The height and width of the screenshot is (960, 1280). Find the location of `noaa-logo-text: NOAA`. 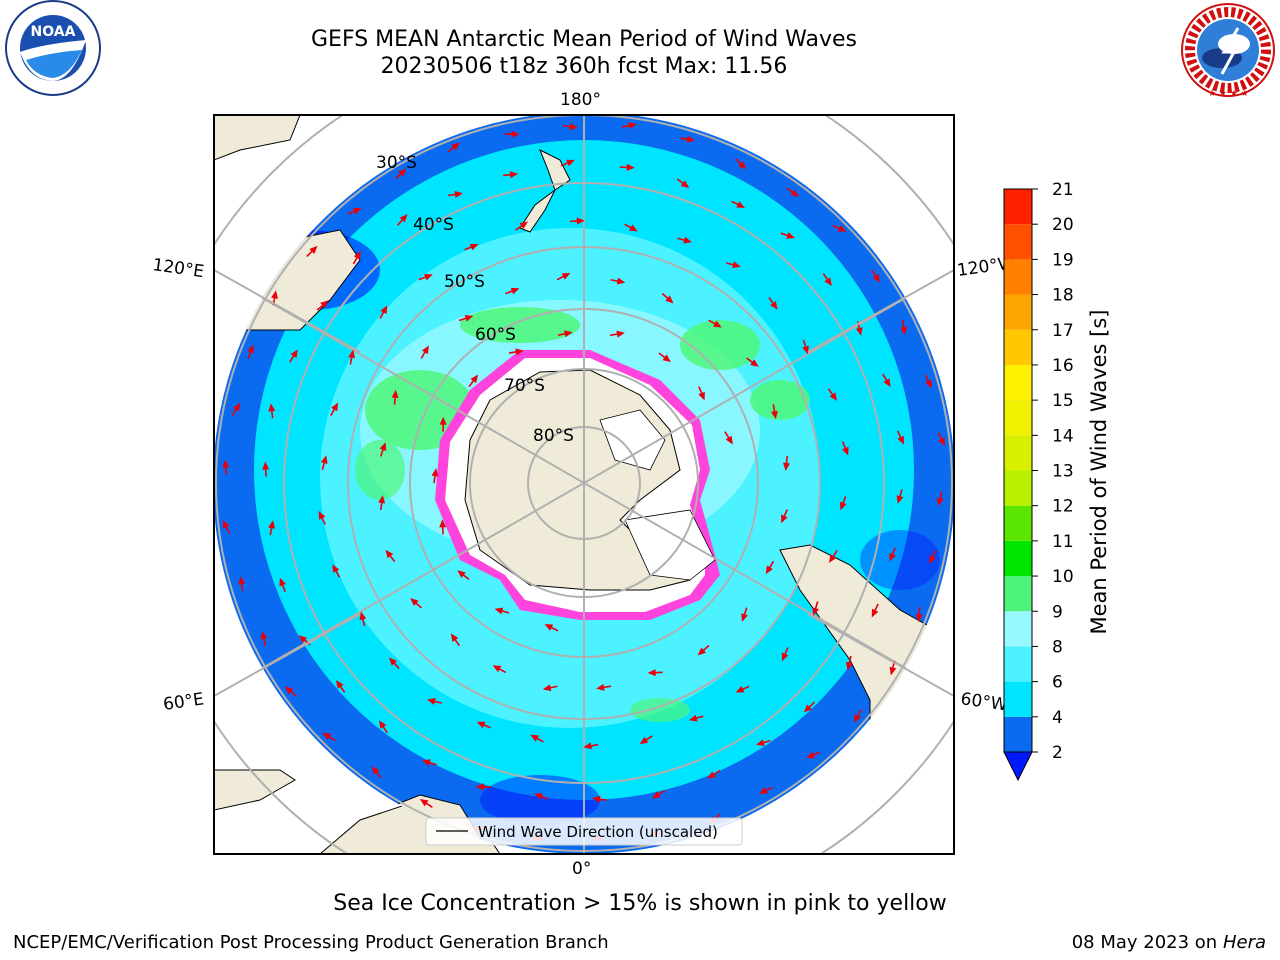

noaa-logo-text: NOAA is located at coordinates (53, 32).